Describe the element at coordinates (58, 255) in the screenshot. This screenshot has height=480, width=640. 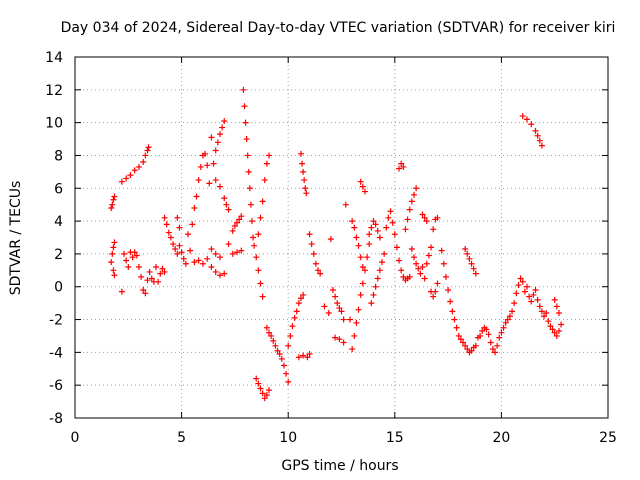
I see `y-tick-label: 2` at that location.